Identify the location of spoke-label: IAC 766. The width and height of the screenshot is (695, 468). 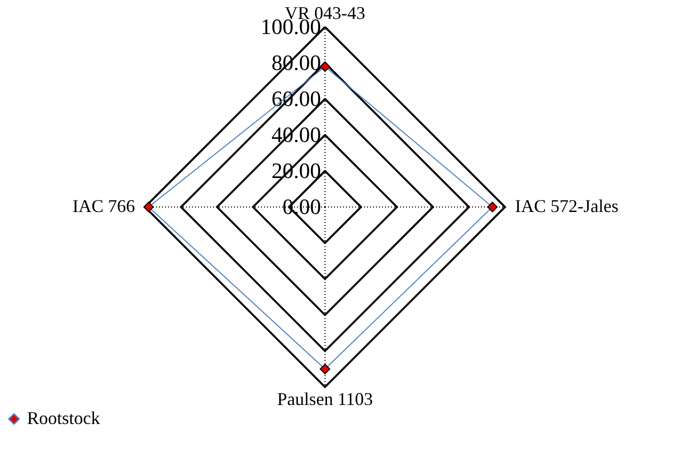
(103, 206).